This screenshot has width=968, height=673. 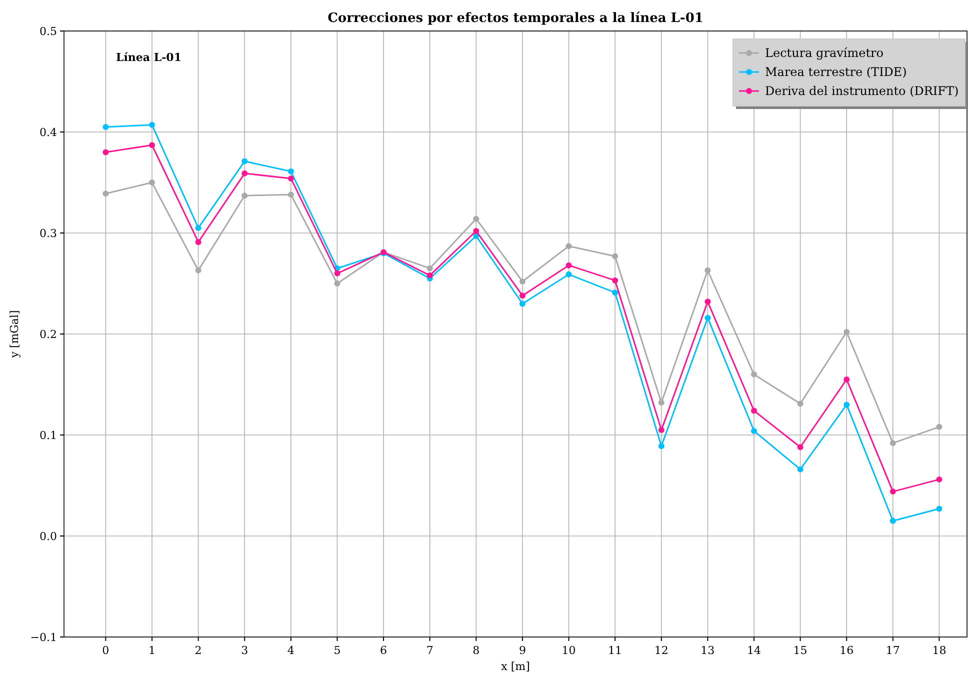 What do you see at coordinates (48, 233) in the screenshot?
I see `y-tick-label: 0.3` at bounding box center [48, 233].